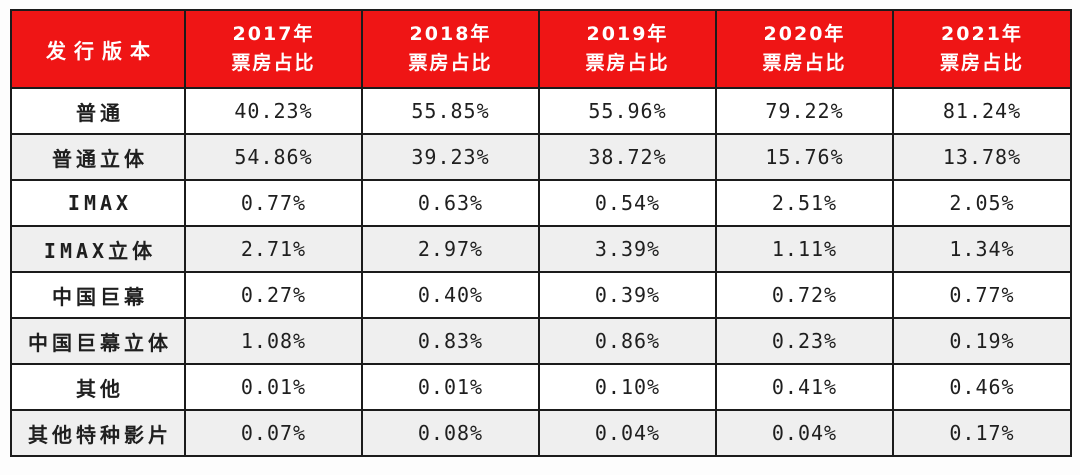  I want to click on row-label-cell: 普通, so click(98, 111).